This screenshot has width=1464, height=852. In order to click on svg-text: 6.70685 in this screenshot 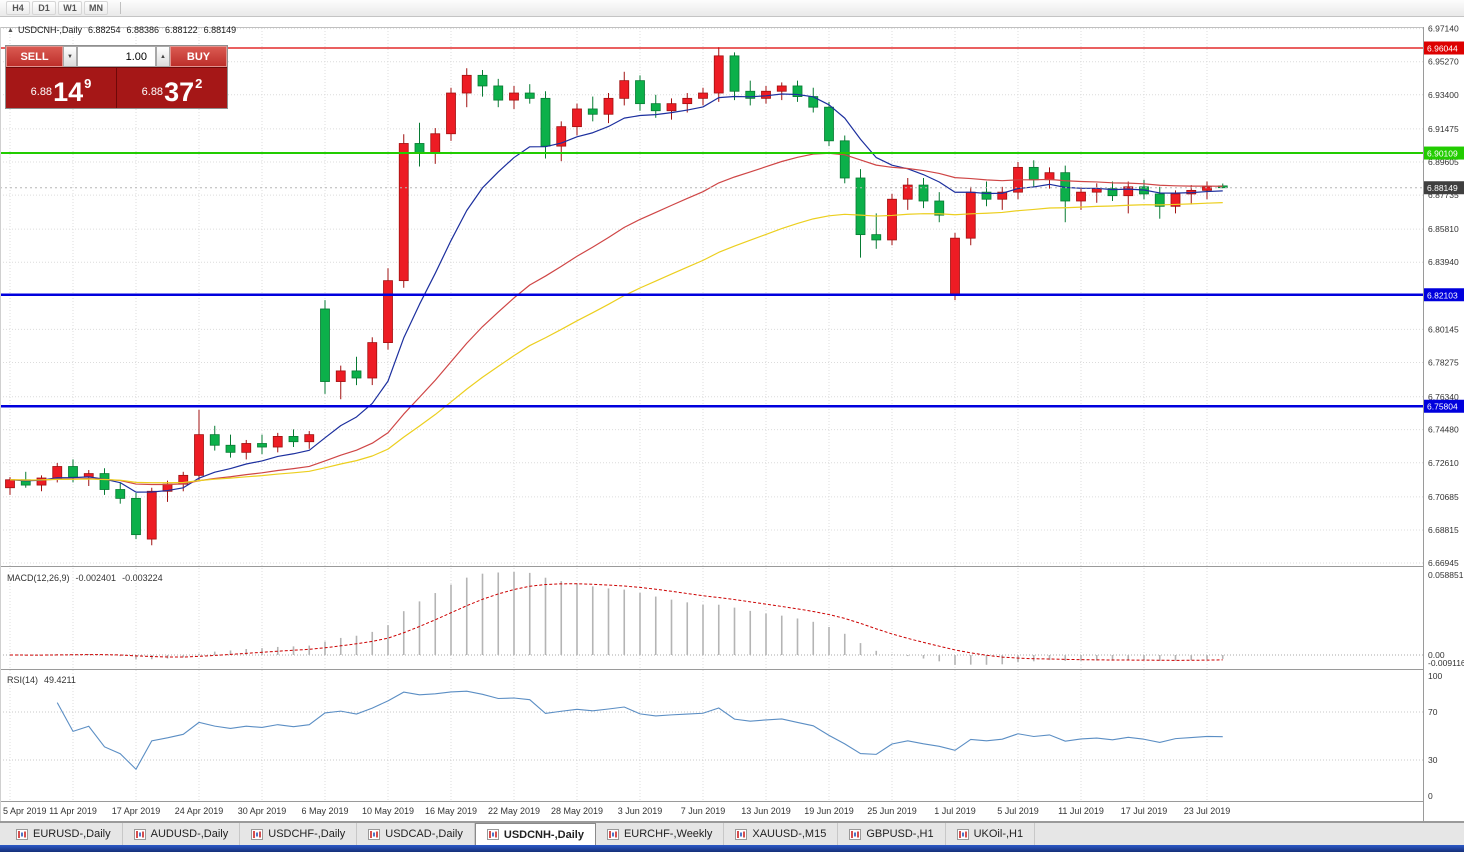, I will do `click(1443, 497)`.